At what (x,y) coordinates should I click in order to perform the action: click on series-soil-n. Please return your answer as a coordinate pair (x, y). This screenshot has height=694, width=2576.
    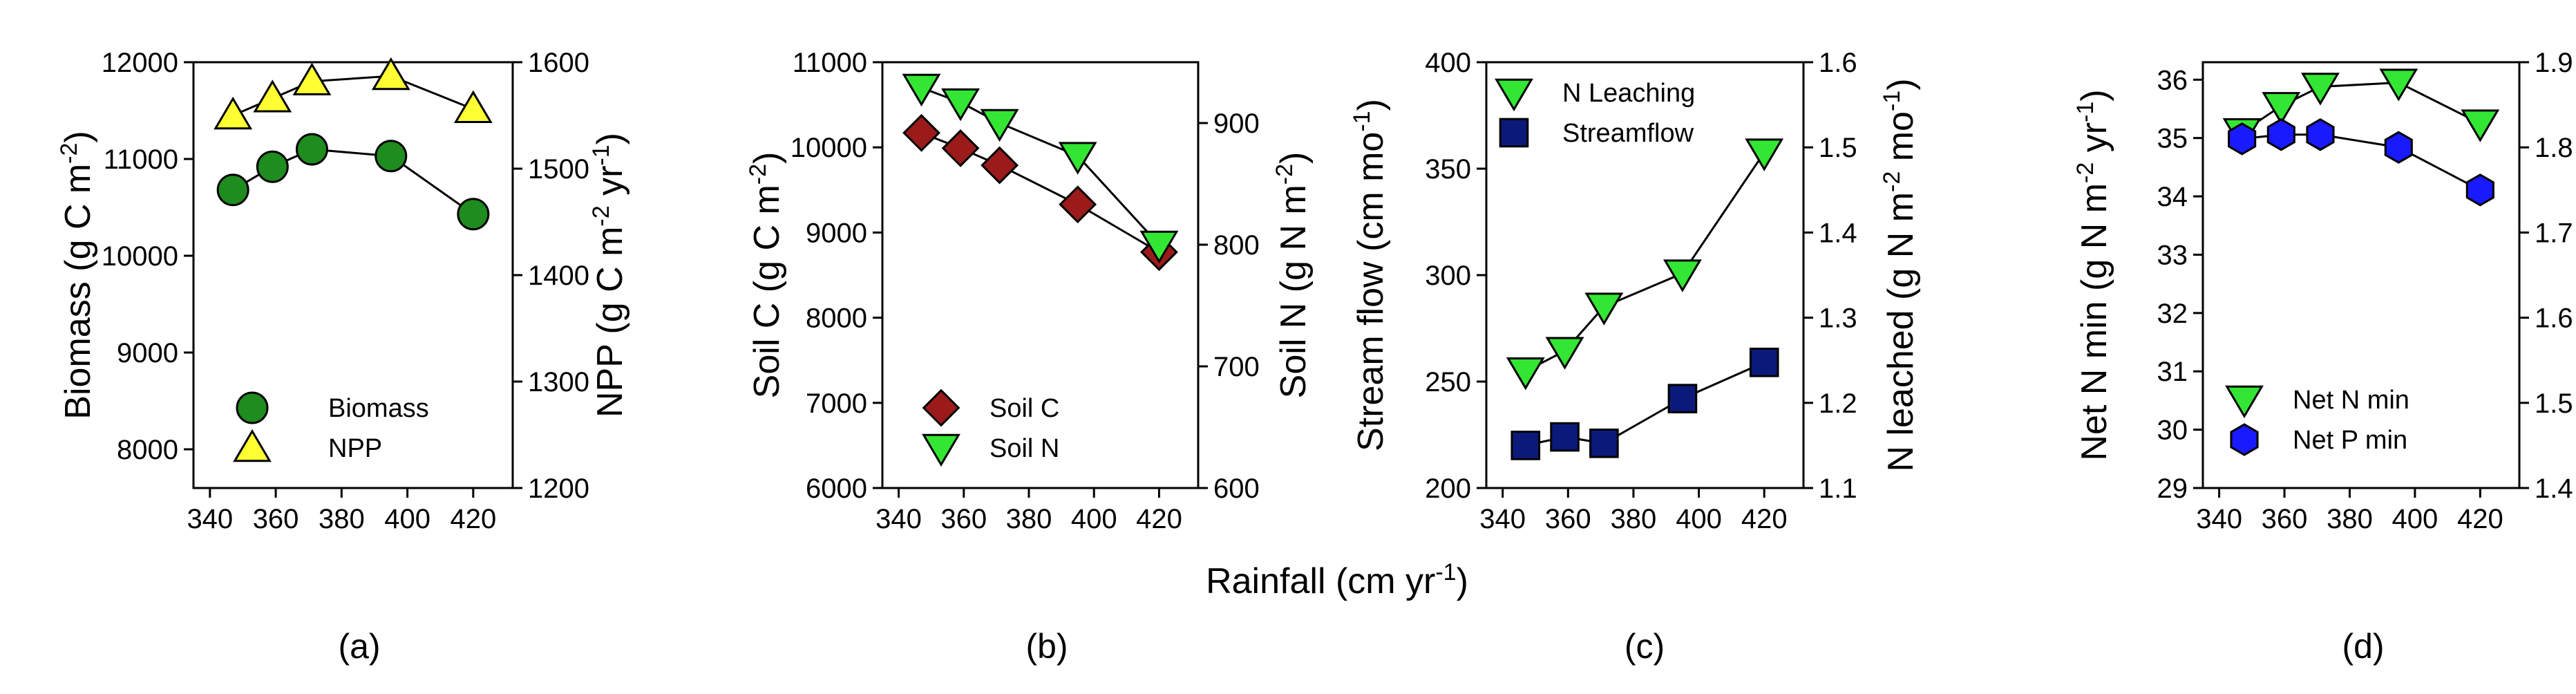
    Looking at the image, I should click on (1040, 169).